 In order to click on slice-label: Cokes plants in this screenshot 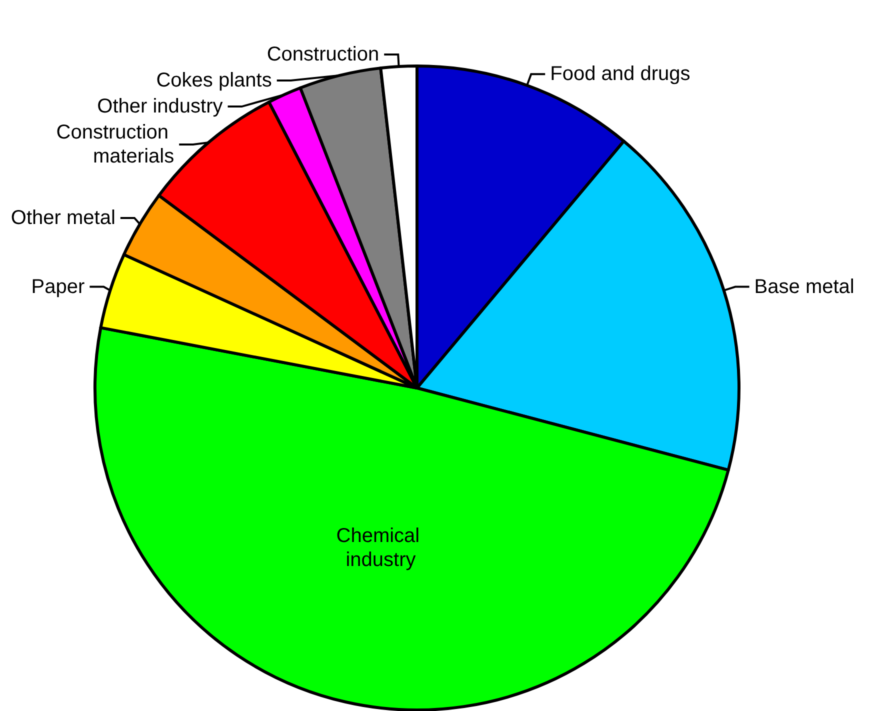, I will do `click(214, 81)`.